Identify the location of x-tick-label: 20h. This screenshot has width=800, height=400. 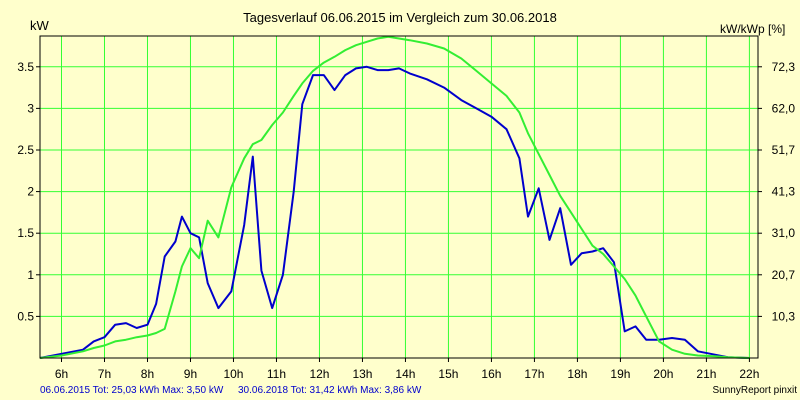
(663, 374).